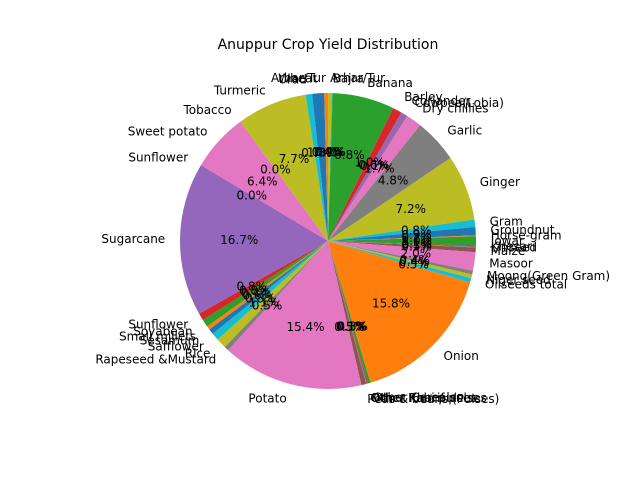 The image size is (640, 480). Describe the element at coordinates (349, 155) in the screenshot. I see `pie-percent-label: 6.8%` at that location.